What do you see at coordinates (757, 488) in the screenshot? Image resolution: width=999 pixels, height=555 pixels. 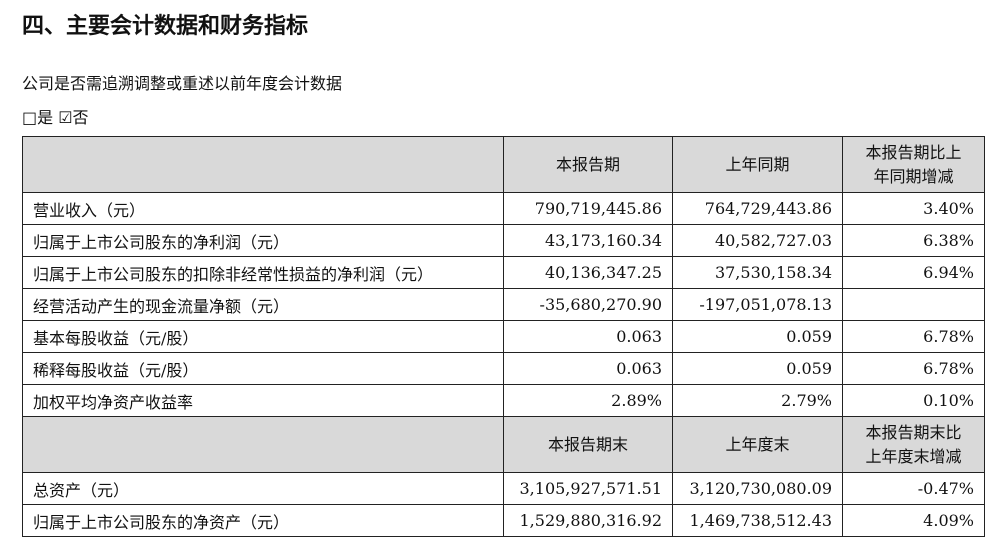 I see `value-cell: 3,120,730,080.09` at bounding box center [757, 488].